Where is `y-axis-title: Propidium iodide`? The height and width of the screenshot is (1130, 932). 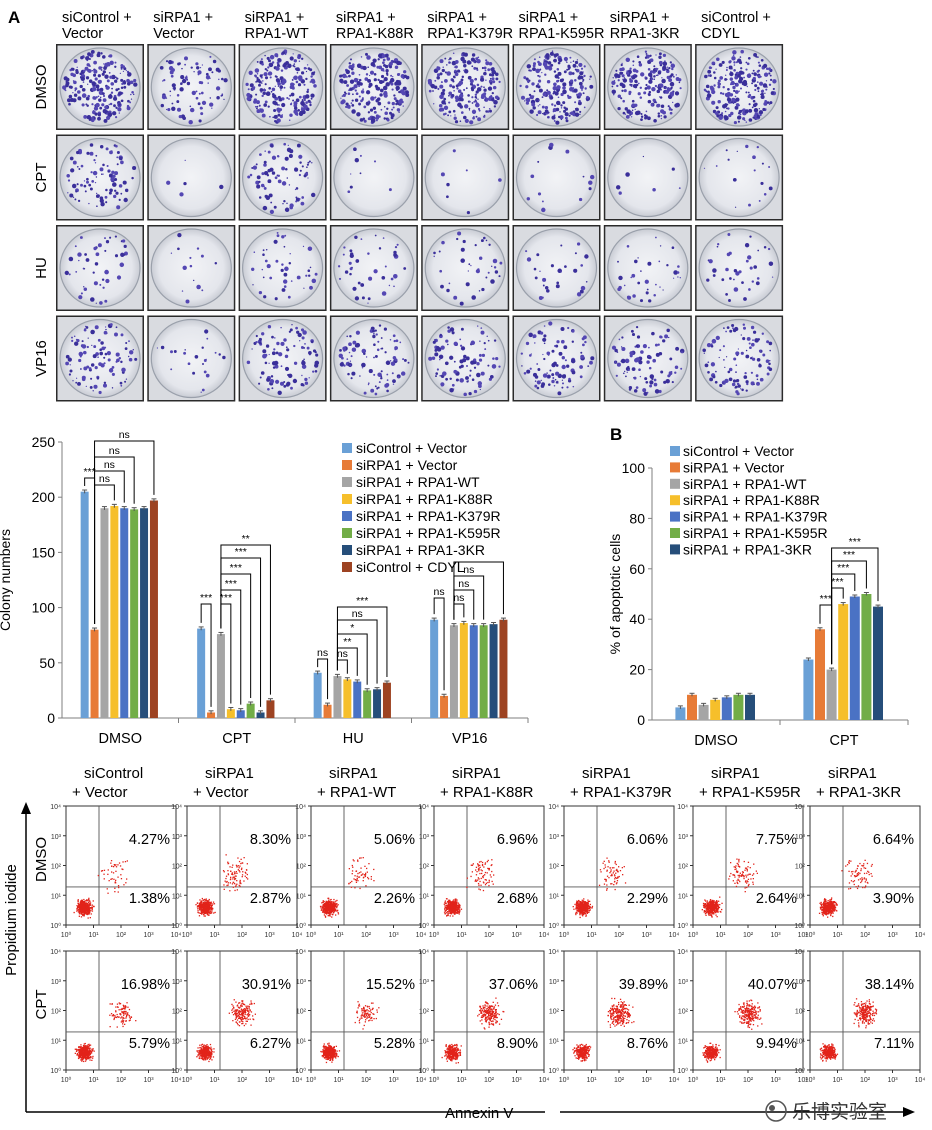 y-axis-title: Propidium iodide is located at coordinates (11, 920).